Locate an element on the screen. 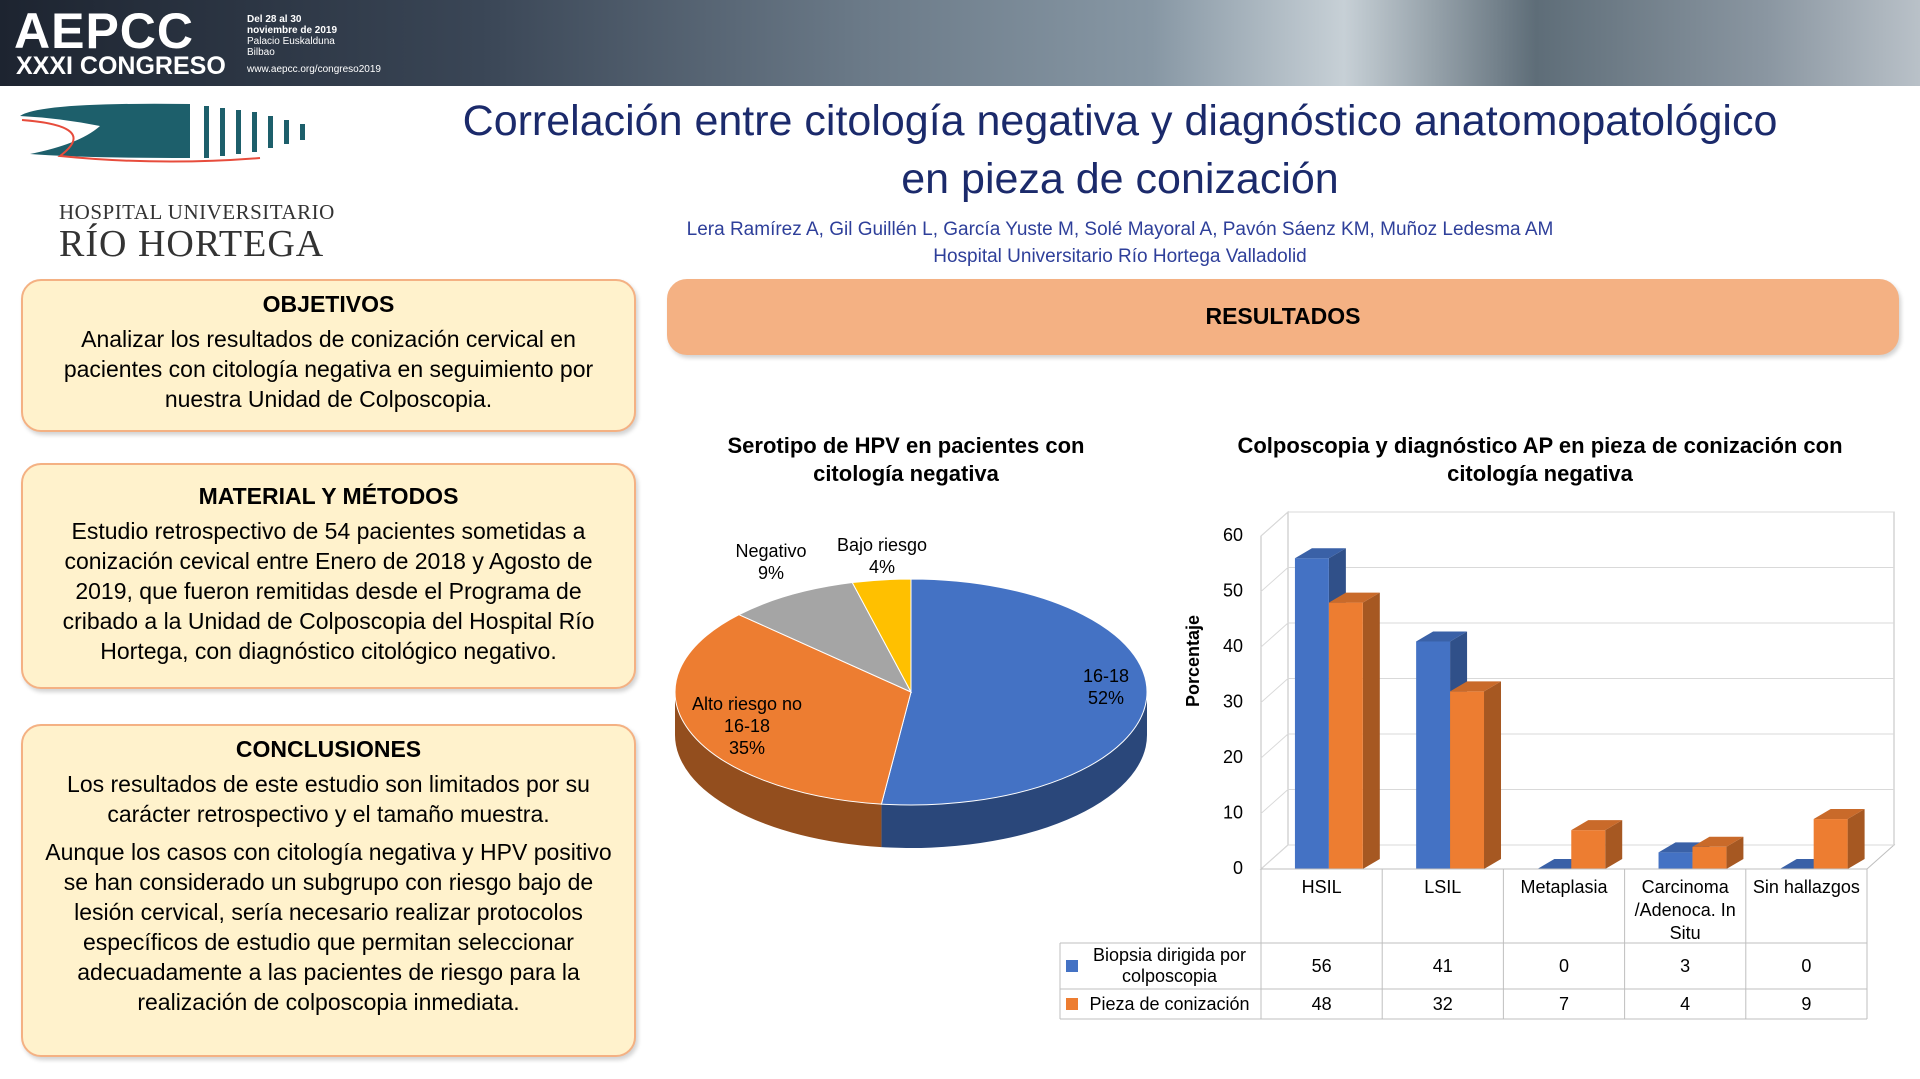 This screenshot has height=1079, width=1920. congress-edition: XXXI CONGRESO is located at coordinates (121, 66).